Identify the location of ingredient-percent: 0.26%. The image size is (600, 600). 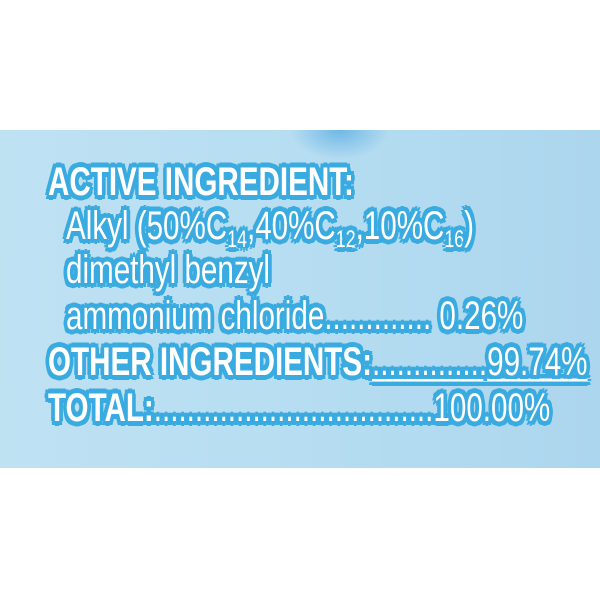
(481, 316).